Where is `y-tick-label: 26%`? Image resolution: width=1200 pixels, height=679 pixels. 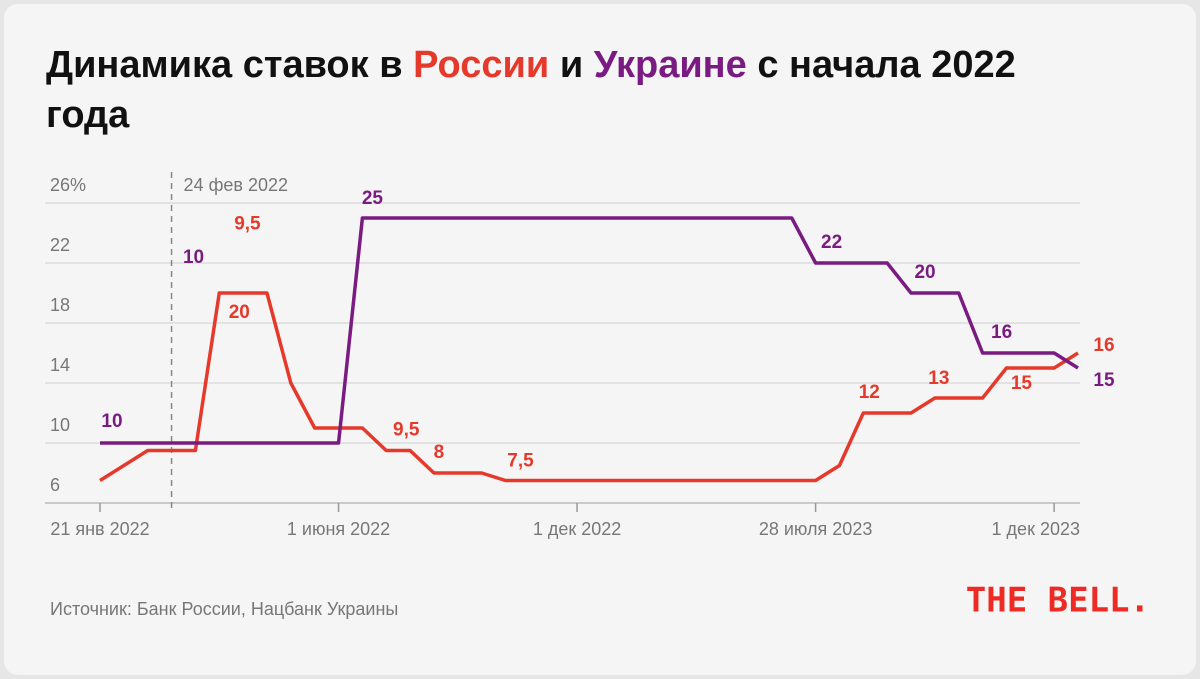 y-tick-label: 26% is located at coordinates (68, 185).